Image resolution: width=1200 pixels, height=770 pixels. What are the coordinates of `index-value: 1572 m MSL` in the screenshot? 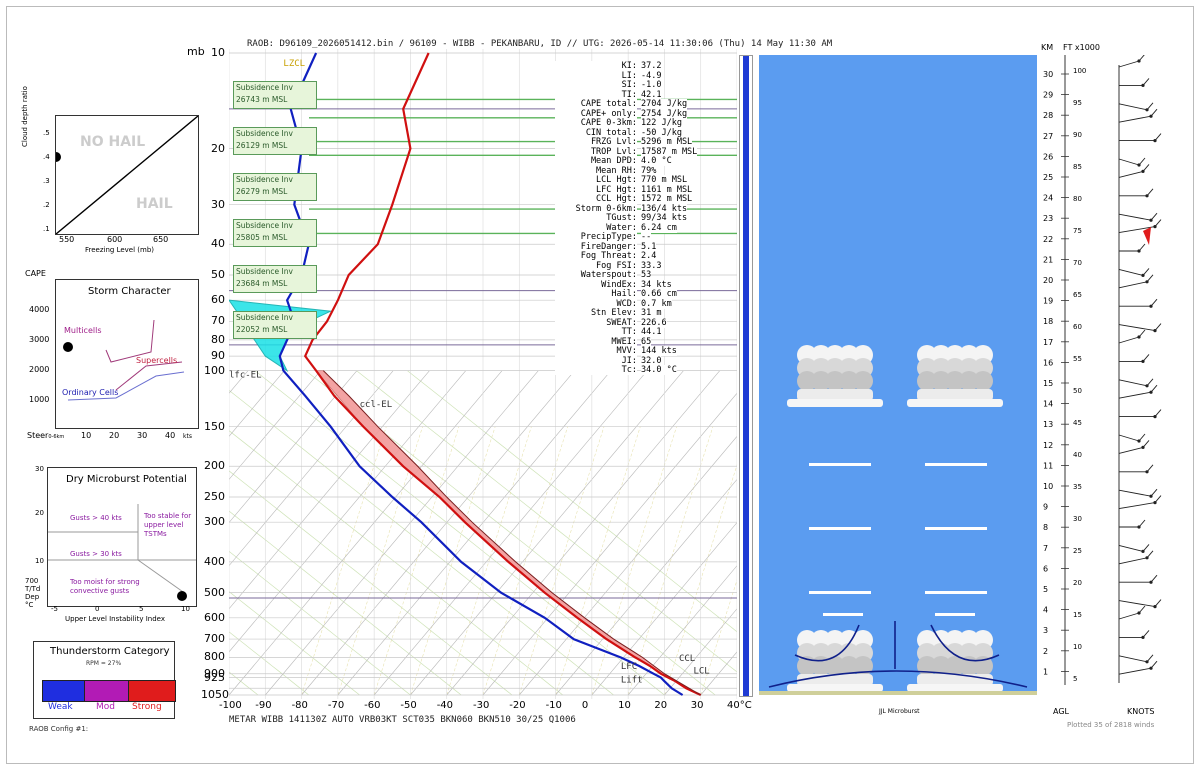 It's located at (667, 199).